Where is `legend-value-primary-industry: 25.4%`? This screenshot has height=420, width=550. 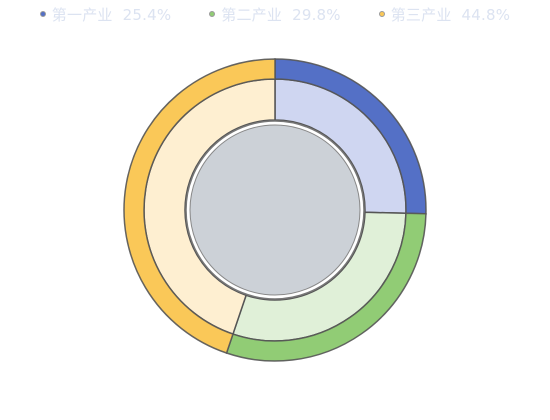
legend-value-primary-industry: 25.4% is located at coordinates (147, 14).